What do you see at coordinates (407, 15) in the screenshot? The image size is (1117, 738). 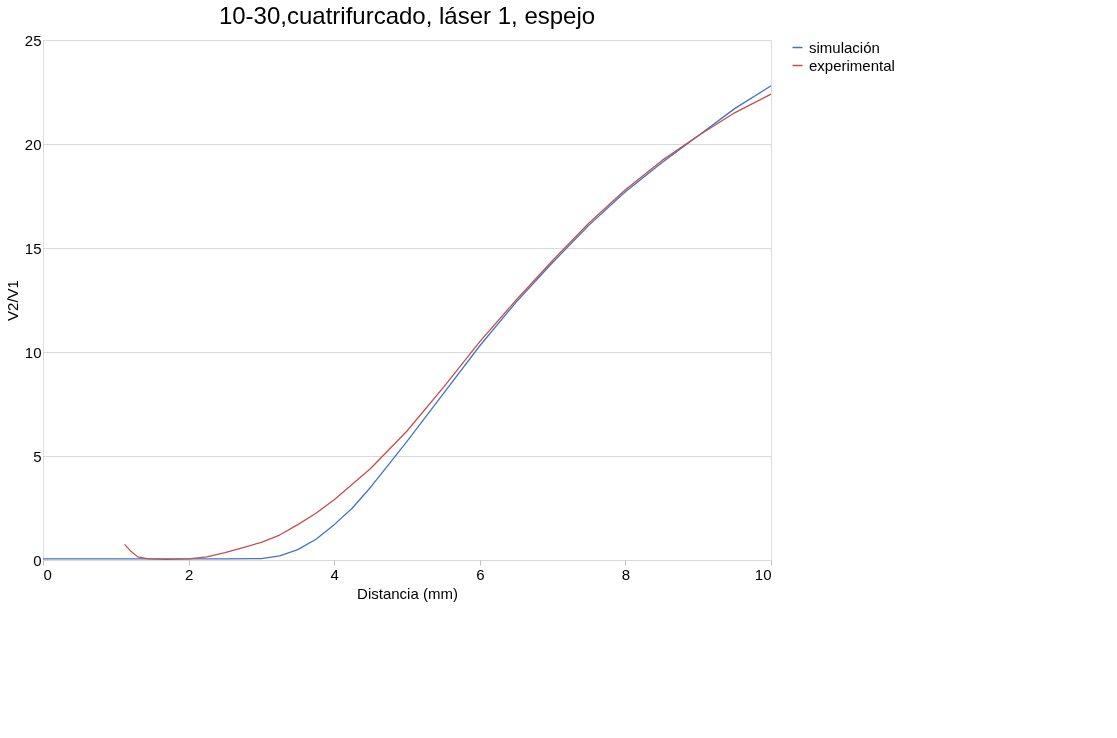 I see `chart-title: 10-30,cuatrifurcado, láser 1, espejo` at bounding box center [407, 15].